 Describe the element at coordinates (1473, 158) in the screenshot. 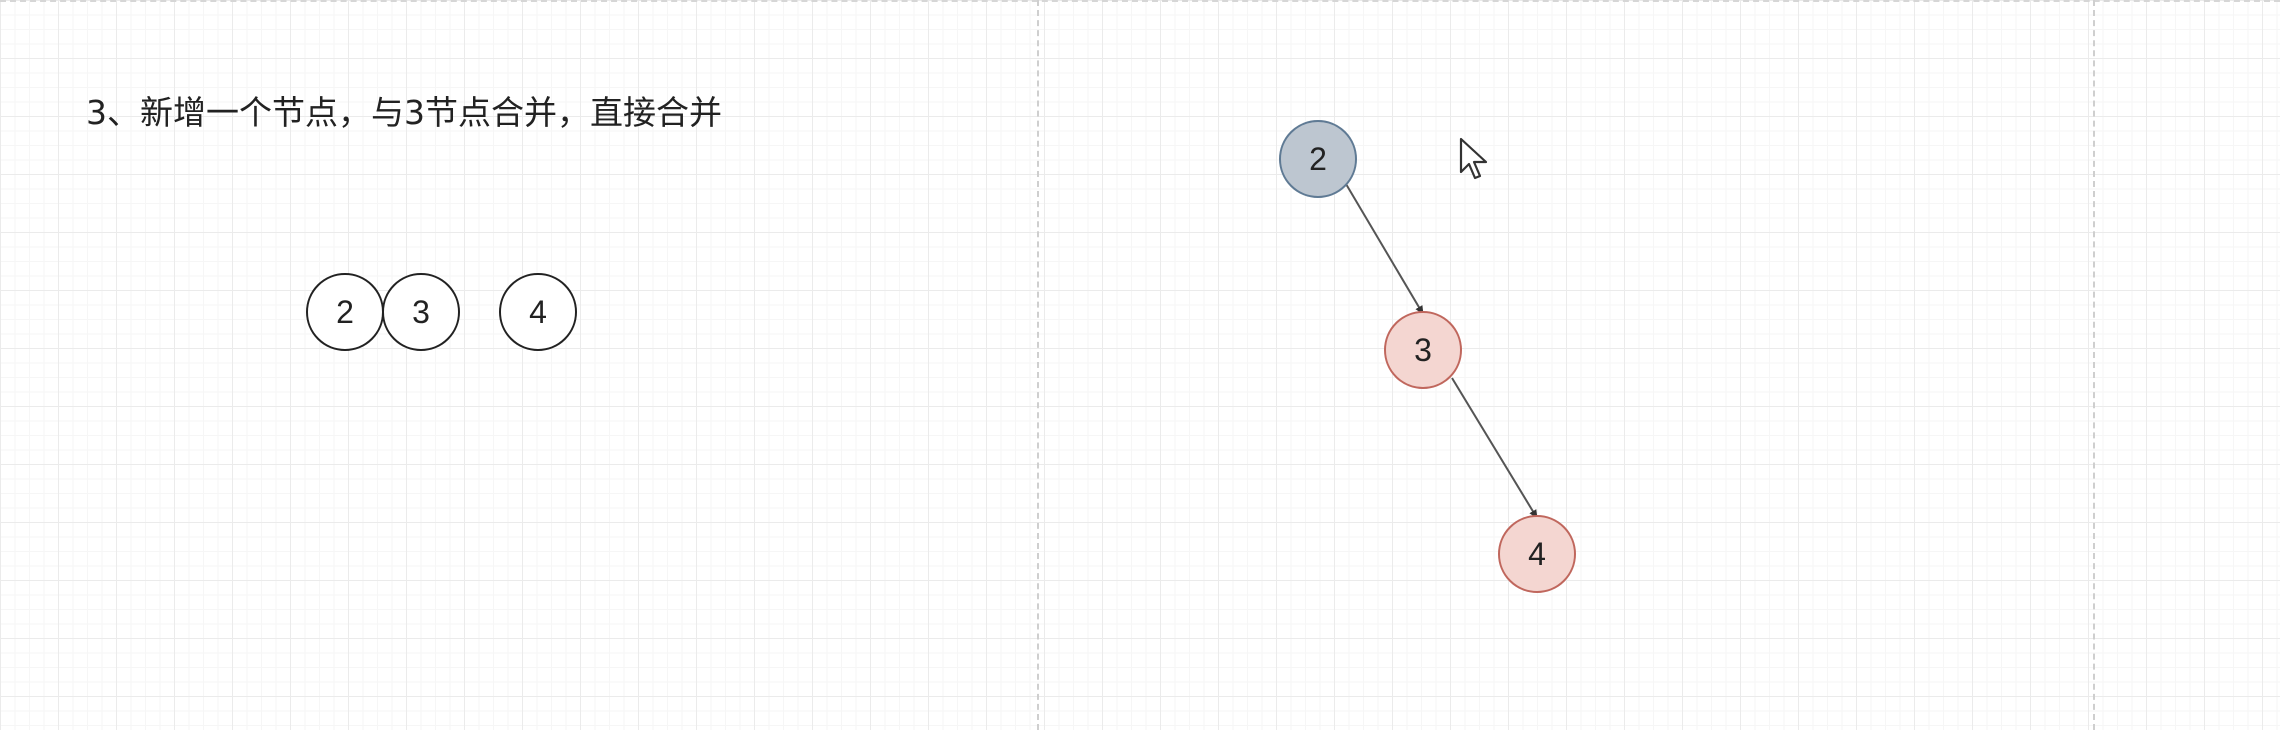

I see `mouse-pointer-icon` at that location.